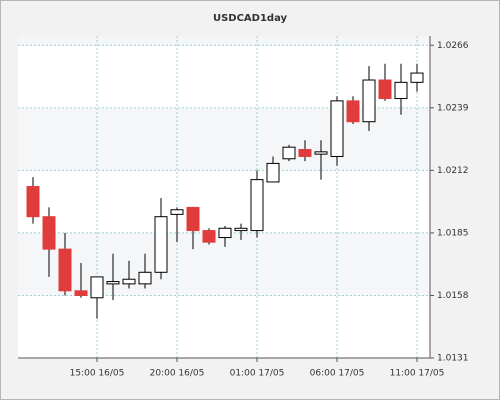  I want to click on x-tick-label: 15:00 16/05, so click(97, 374).